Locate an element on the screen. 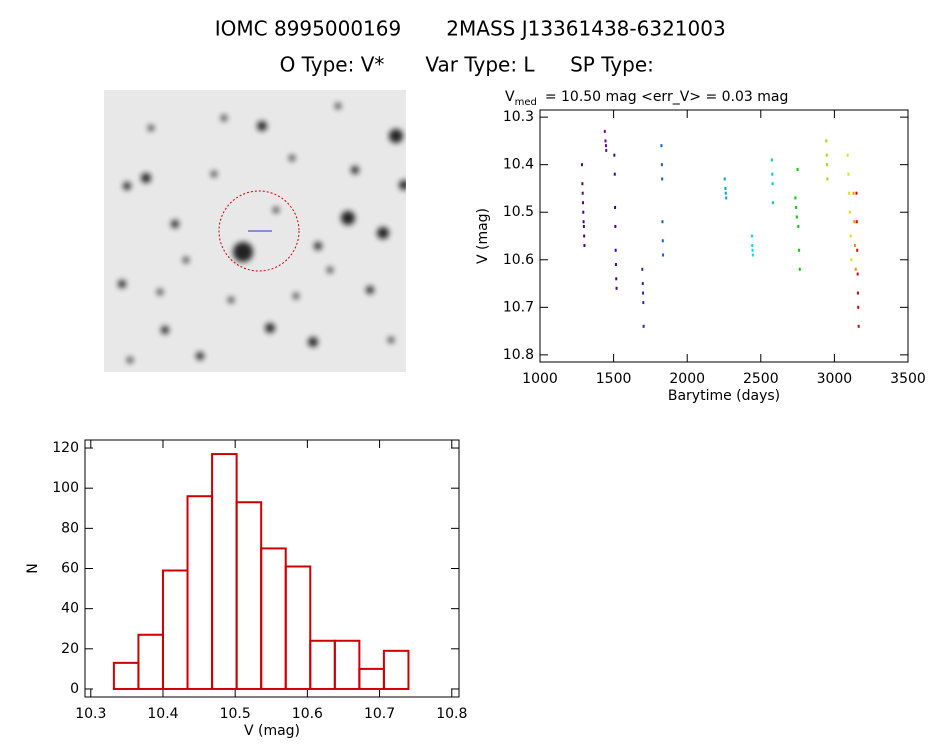 The height and width of the screenshot is (751, 944). x-axis-label: V (mag) is located at coordinates (272, 731).